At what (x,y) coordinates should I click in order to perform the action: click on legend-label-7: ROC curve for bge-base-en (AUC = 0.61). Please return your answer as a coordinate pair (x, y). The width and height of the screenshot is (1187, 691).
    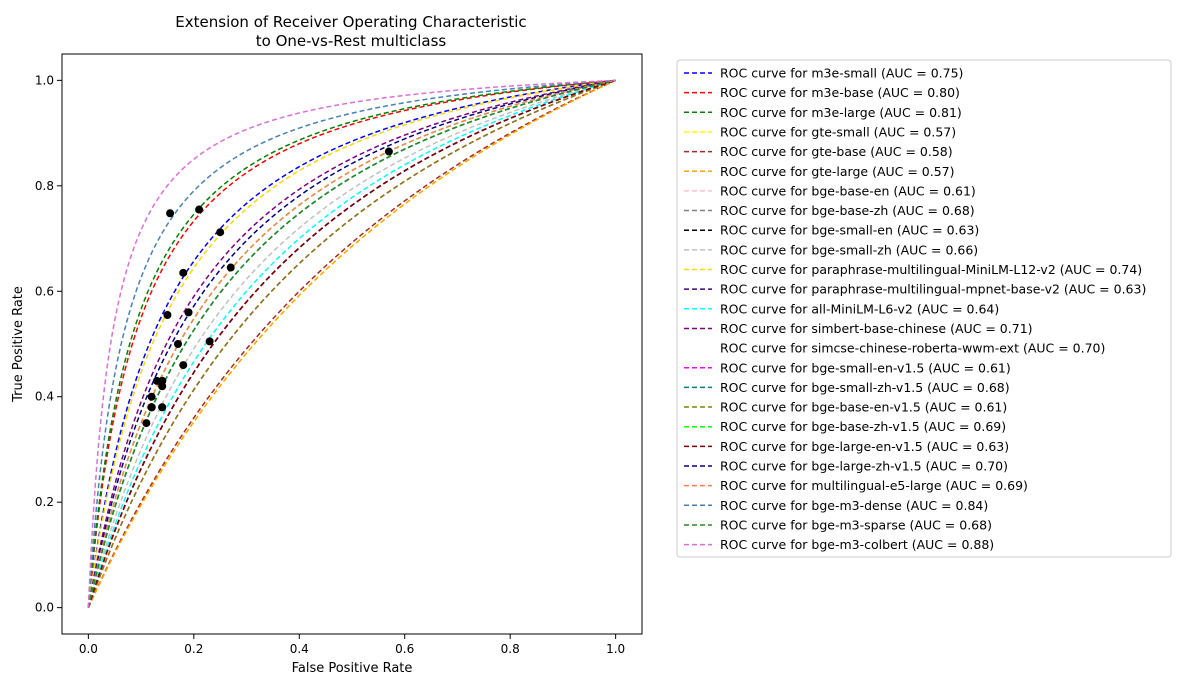
    Looking at the image, I should click on (848, 190).